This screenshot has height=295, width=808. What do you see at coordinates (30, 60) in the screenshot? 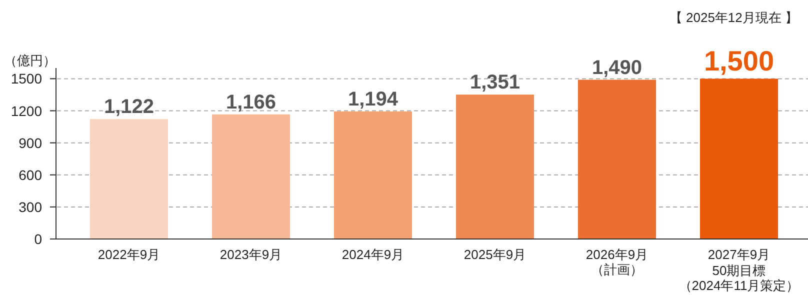
I see `y-axis-title: （億円）` at bounding box center [30, 60].